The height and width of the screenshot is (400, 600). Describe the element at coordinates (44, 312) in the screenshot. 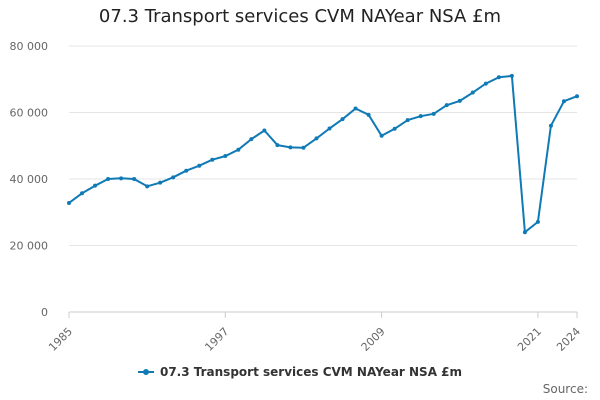

I see `y-tick-label: 0` at that location.